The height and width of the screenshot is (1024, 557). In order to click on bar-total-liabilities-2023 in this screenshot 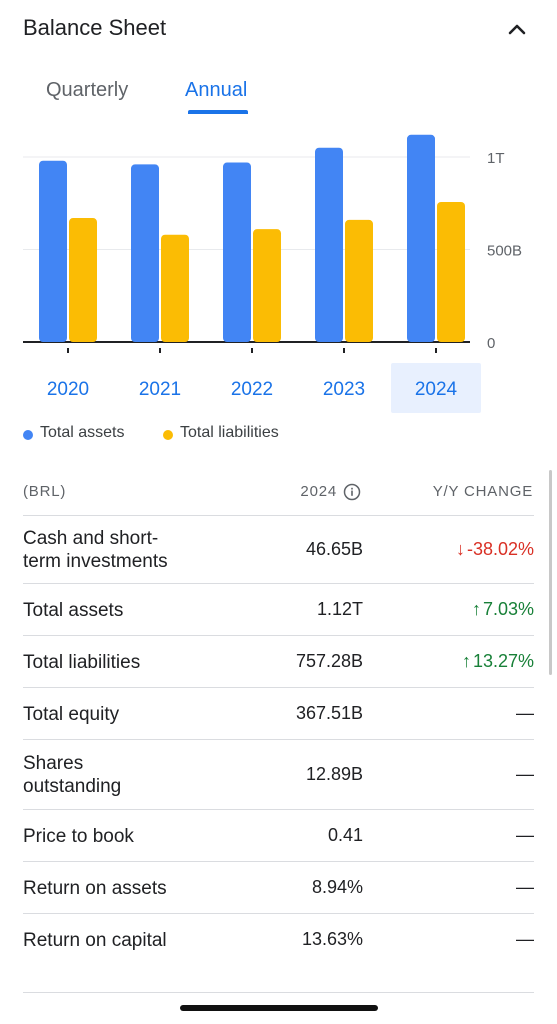, I will do `click(359, 280)`.